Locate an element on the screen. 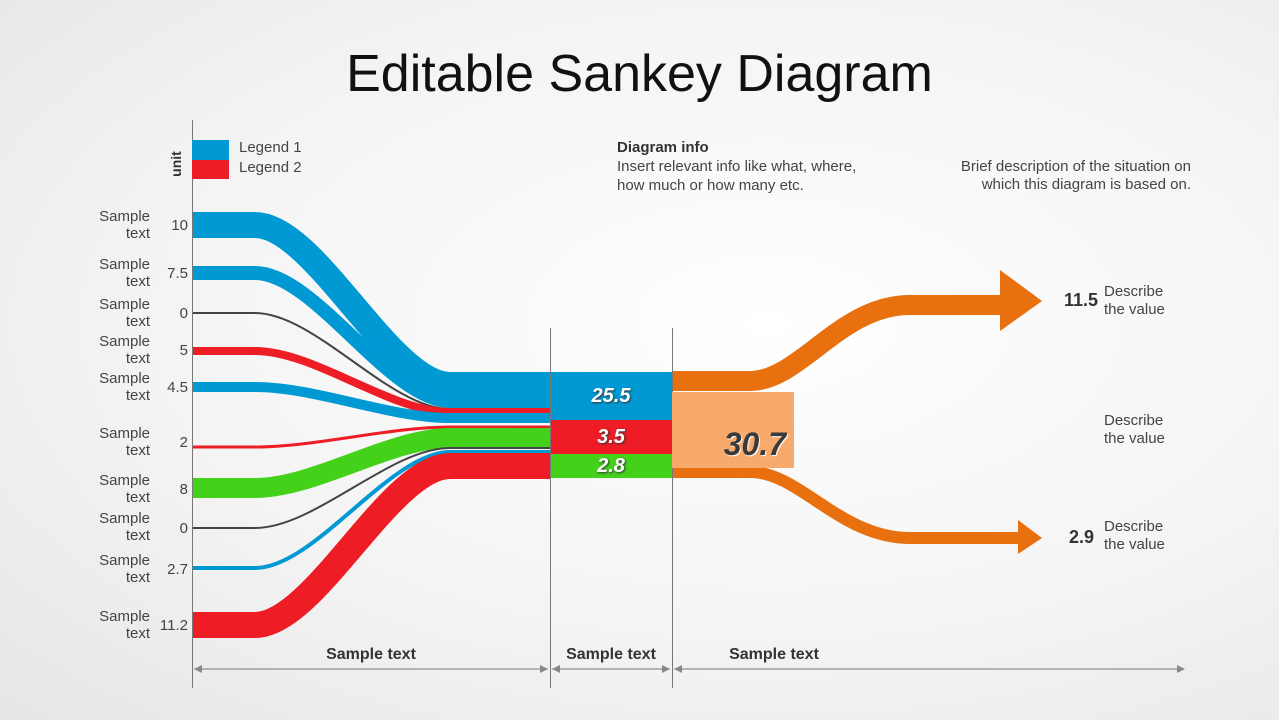  description-line2: which this diagram is based on. is located at coordinates (1086, 184).